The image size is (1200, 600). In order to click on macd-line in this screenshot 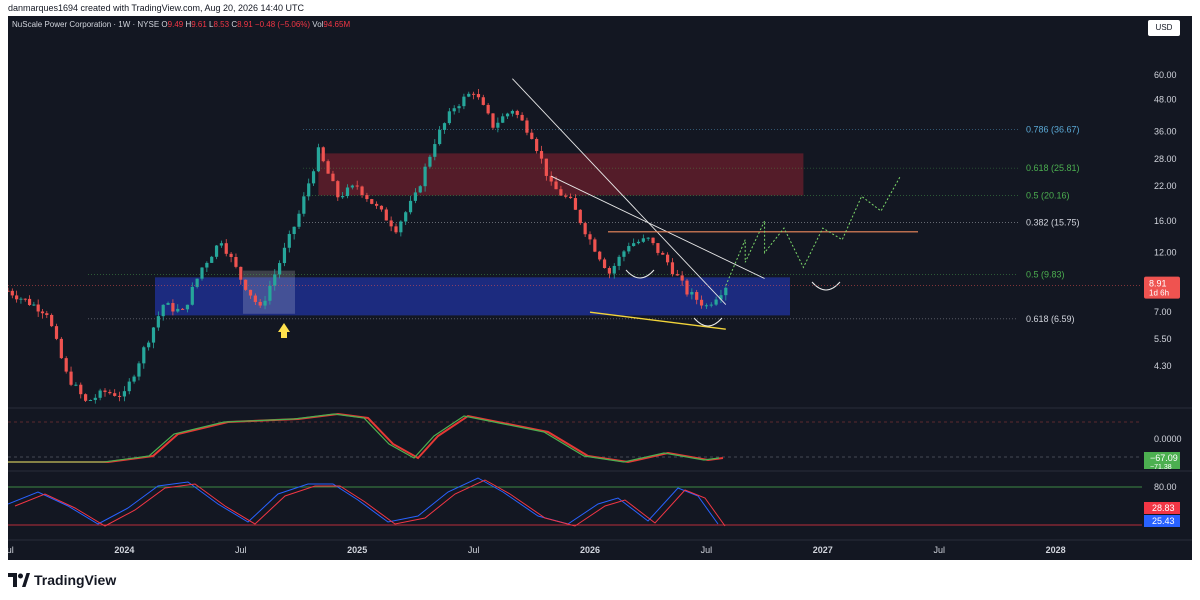, I will do `click(364, 438)`.